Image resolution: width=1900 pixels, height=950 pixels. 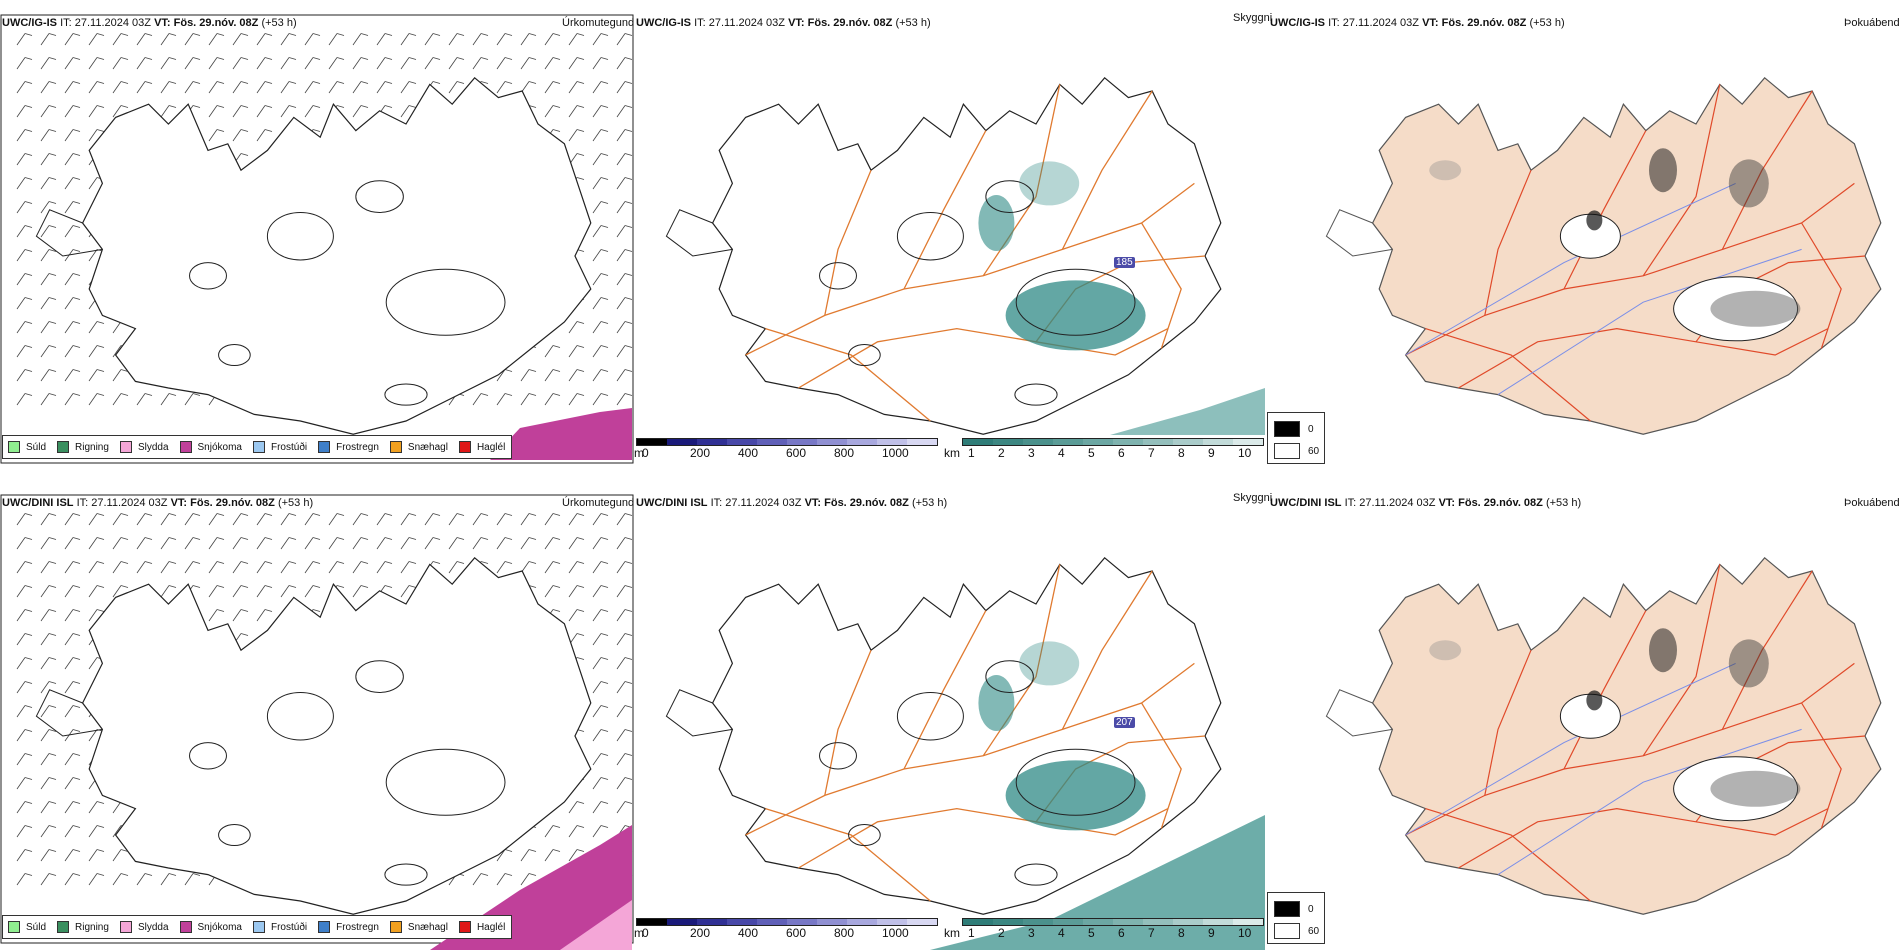 I want to click on scale-tick: 10, so click(x=1245, y=453).